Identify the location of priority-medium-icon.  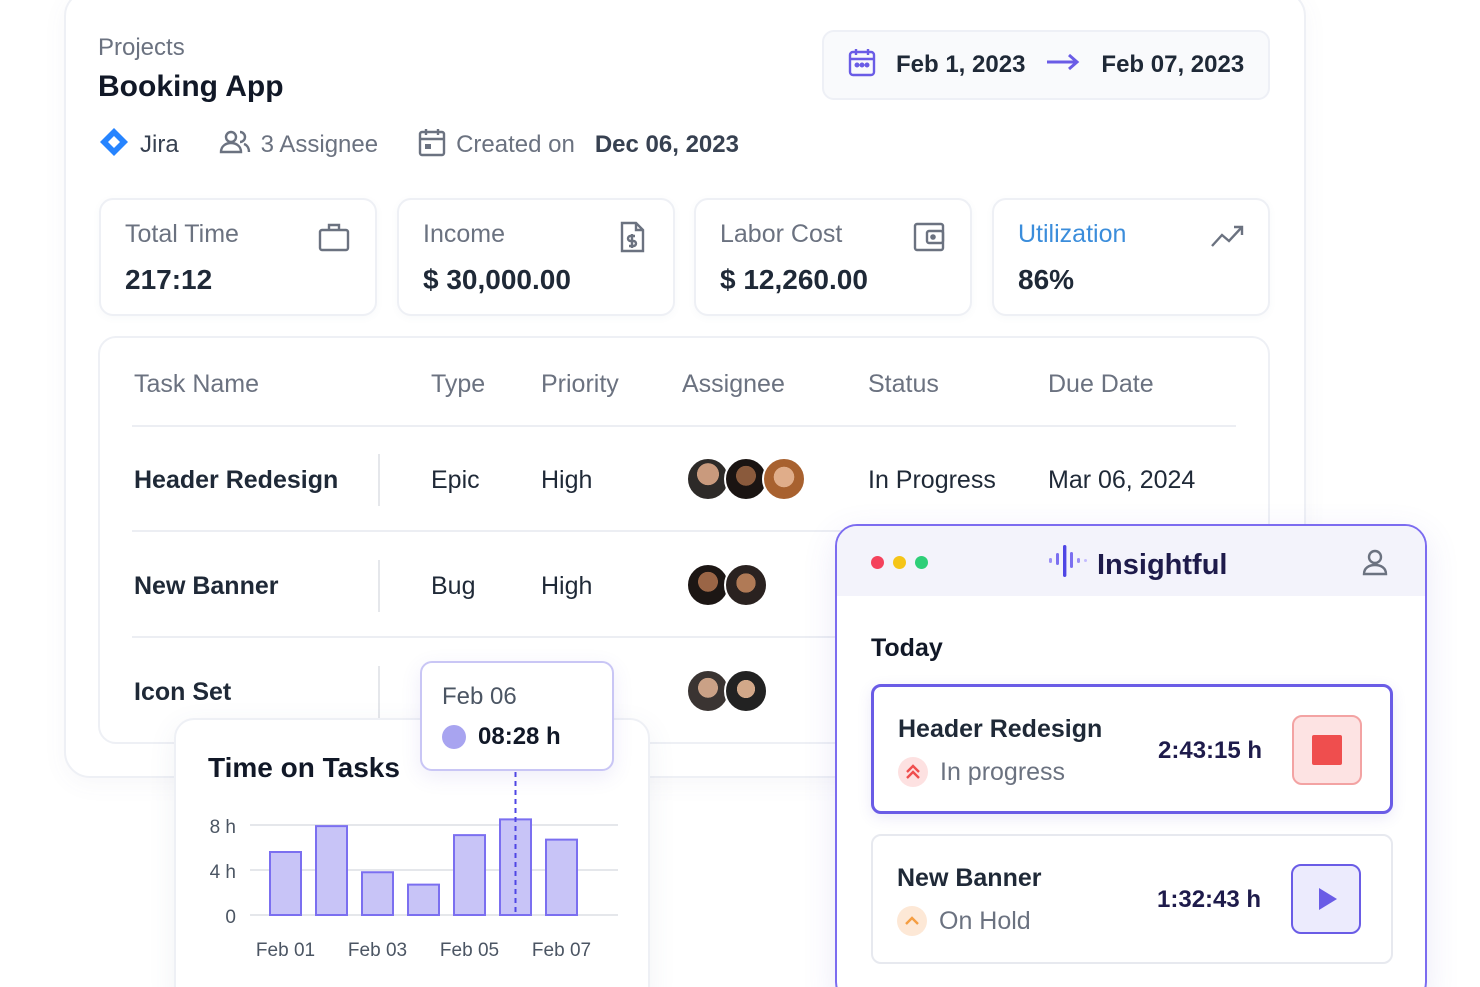
(912, 921).